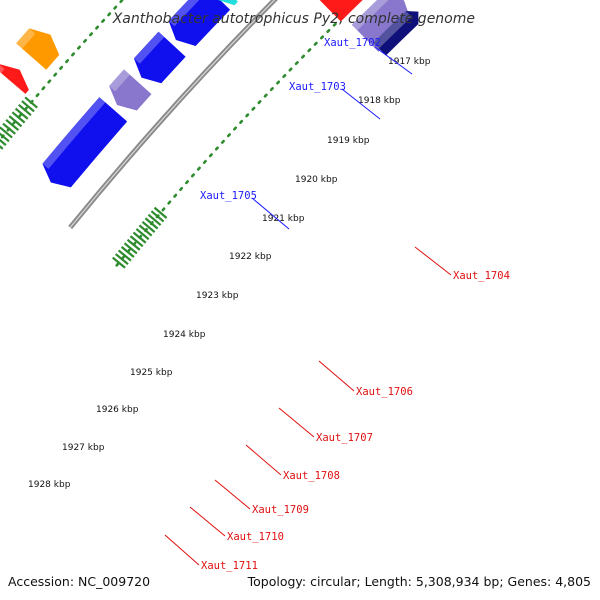  Describe the element at coordinates (344, 438) in the screenshot. I see `gene-label-xaut-1707: Xaut_1707` at that location.